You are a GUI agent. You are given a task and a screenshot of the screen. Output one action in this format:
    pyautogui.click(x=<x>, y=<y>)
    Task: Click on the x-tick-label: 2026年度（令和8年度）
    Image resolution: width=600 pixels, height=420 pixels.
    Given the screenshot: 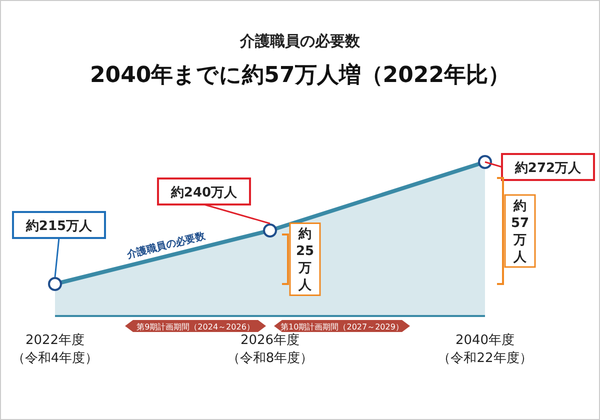 What is the action you would take?
    pyautogui.click(x=270, y=349)
    